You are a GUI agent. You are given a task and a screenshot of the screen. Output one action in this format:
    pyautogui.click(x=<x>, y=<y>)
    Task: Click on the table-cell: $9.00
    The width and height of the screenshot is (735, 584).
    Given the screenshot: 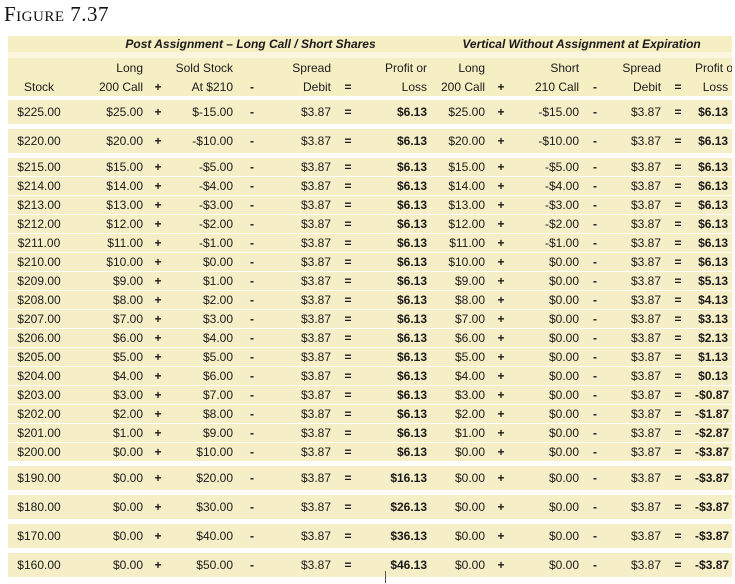 What is the action you would take?
    pyautogui.click(x=203, y=433)
    